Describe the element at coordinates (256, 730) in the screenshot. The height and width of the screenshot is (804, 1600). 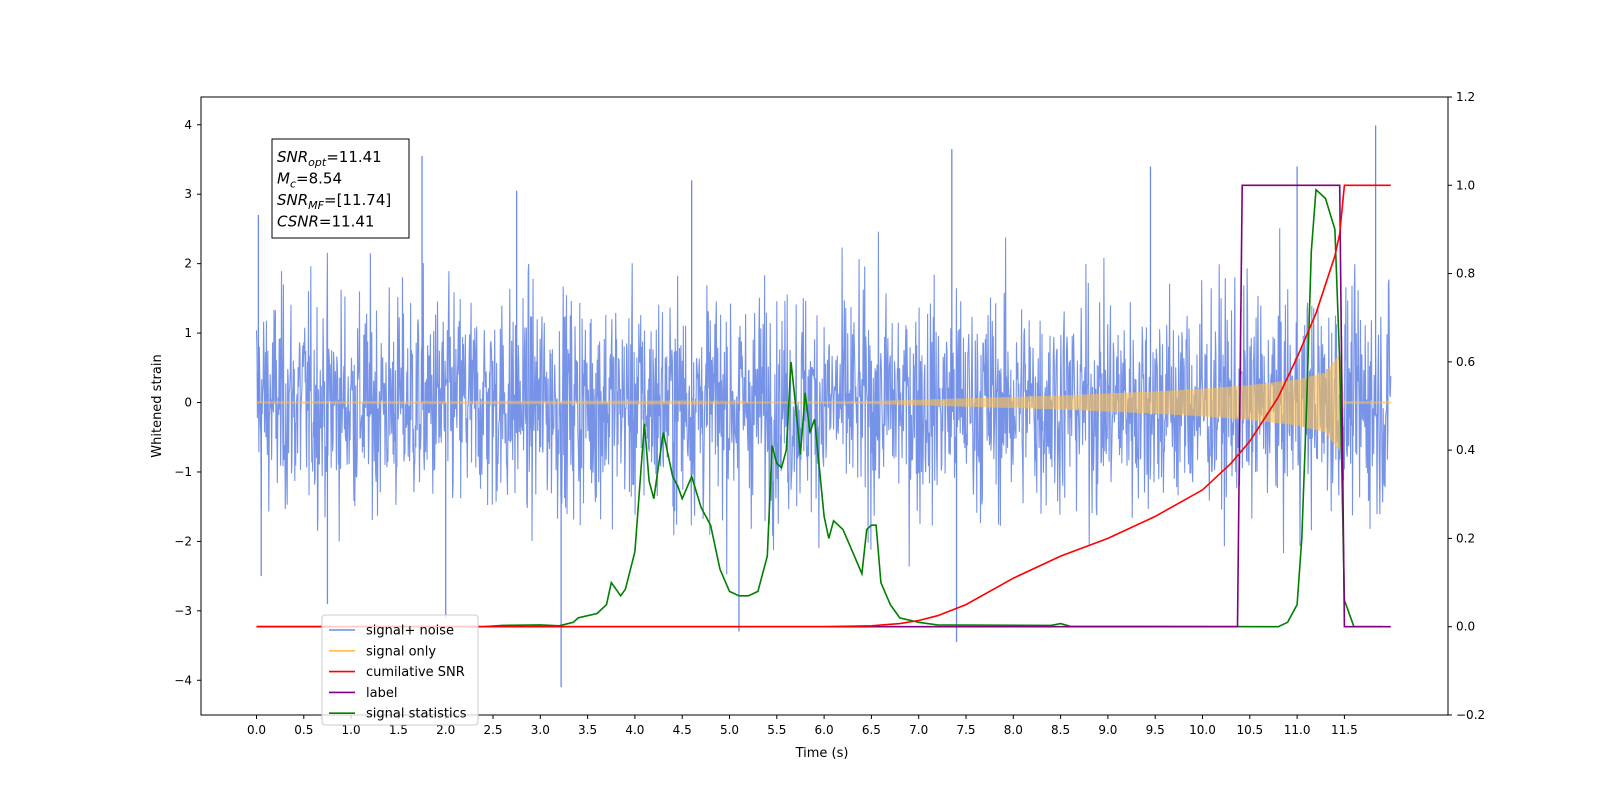
I see `x-tick-label: 0.0` at that location.